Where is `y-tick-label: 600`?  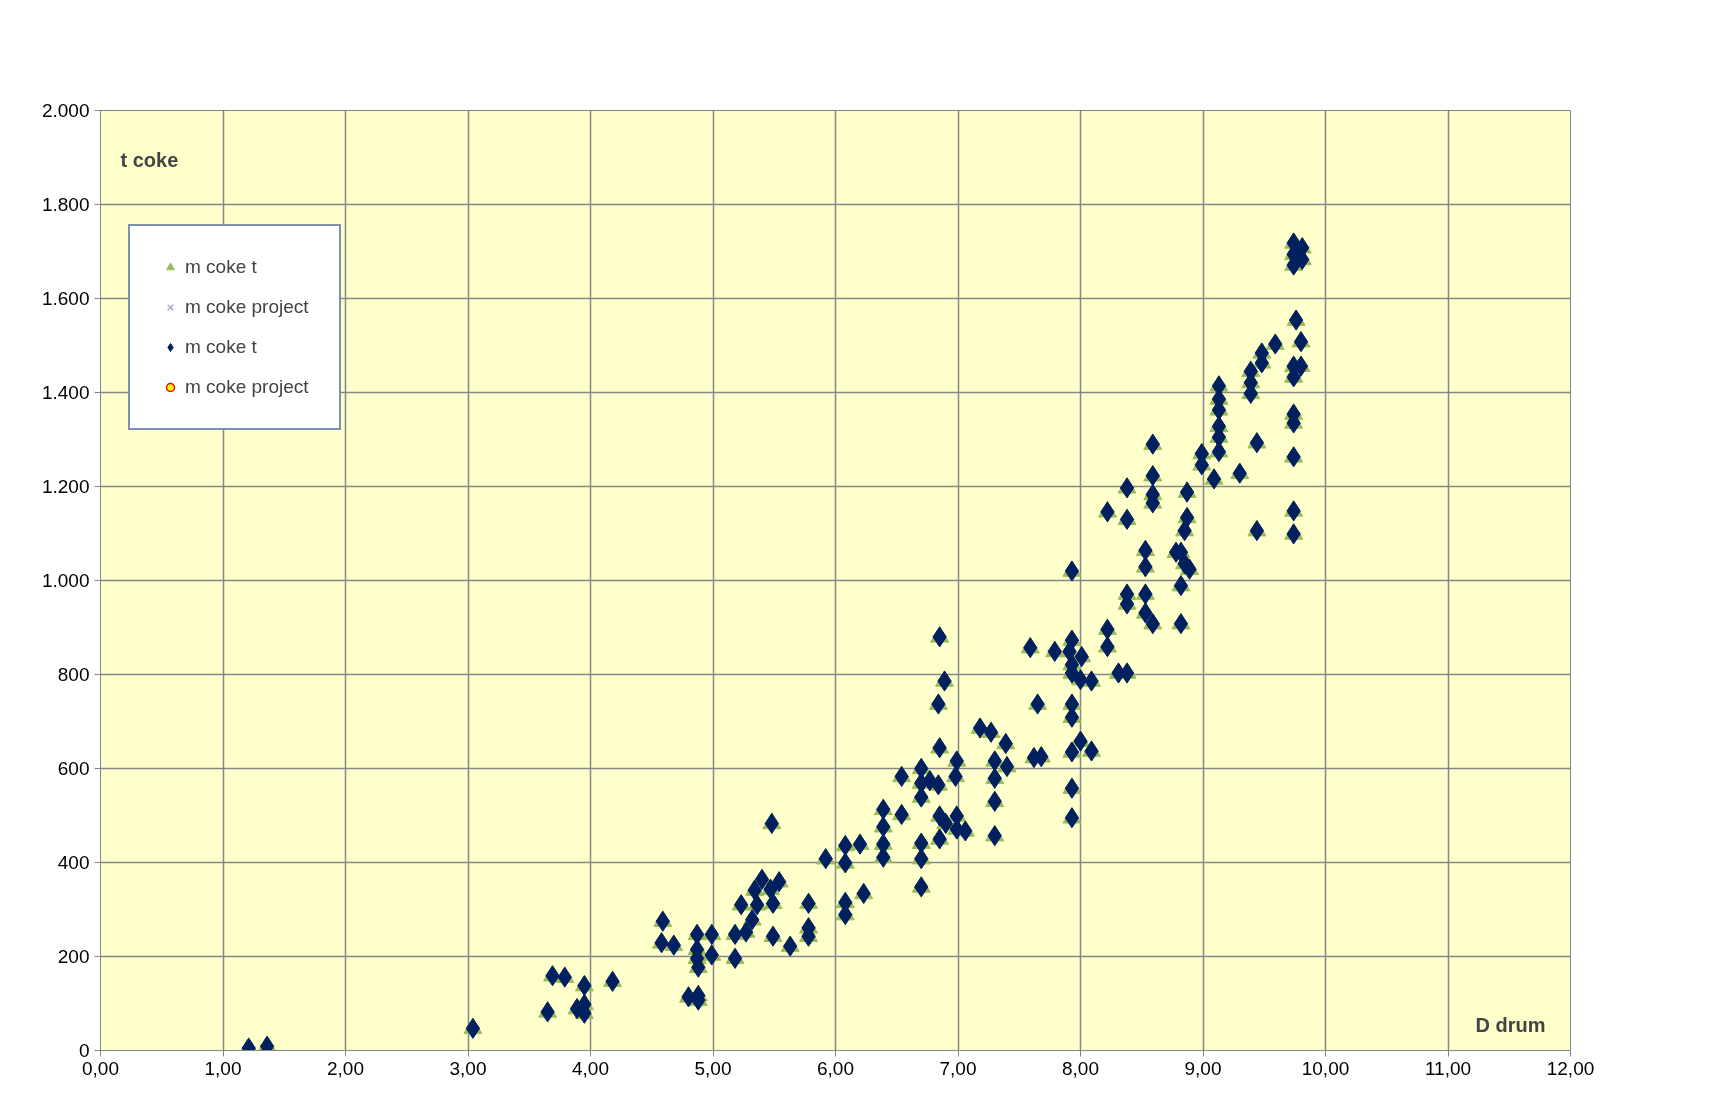 y-tick-label: 600 is located at coordinates (73, 768).